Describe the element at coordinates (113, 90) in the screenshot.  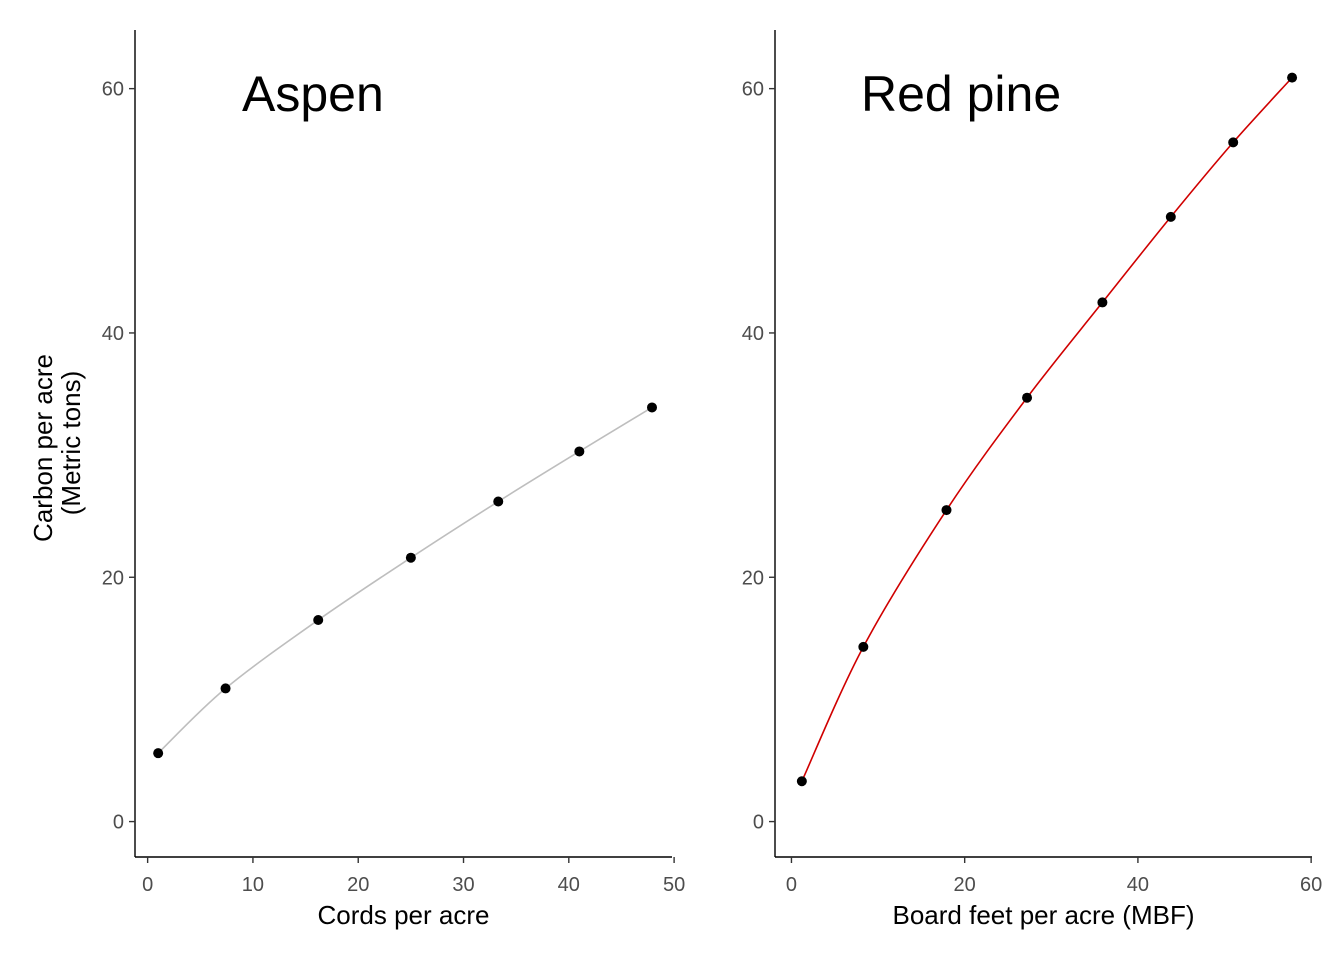
I see `aspen-y-tick-label: 60` at that location.